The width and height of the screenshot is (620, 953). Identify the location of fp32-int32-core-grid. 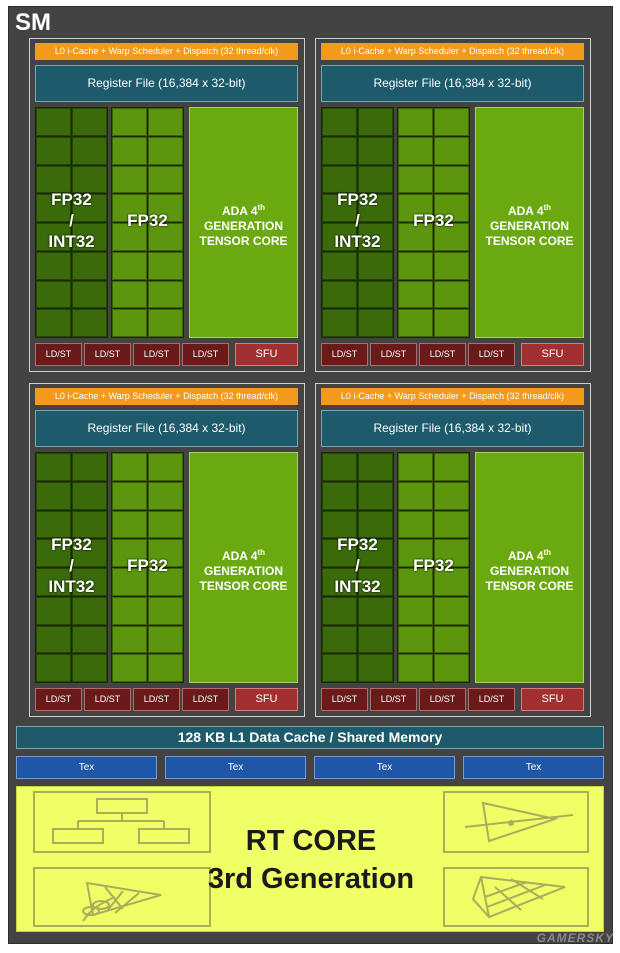
(357, 222).